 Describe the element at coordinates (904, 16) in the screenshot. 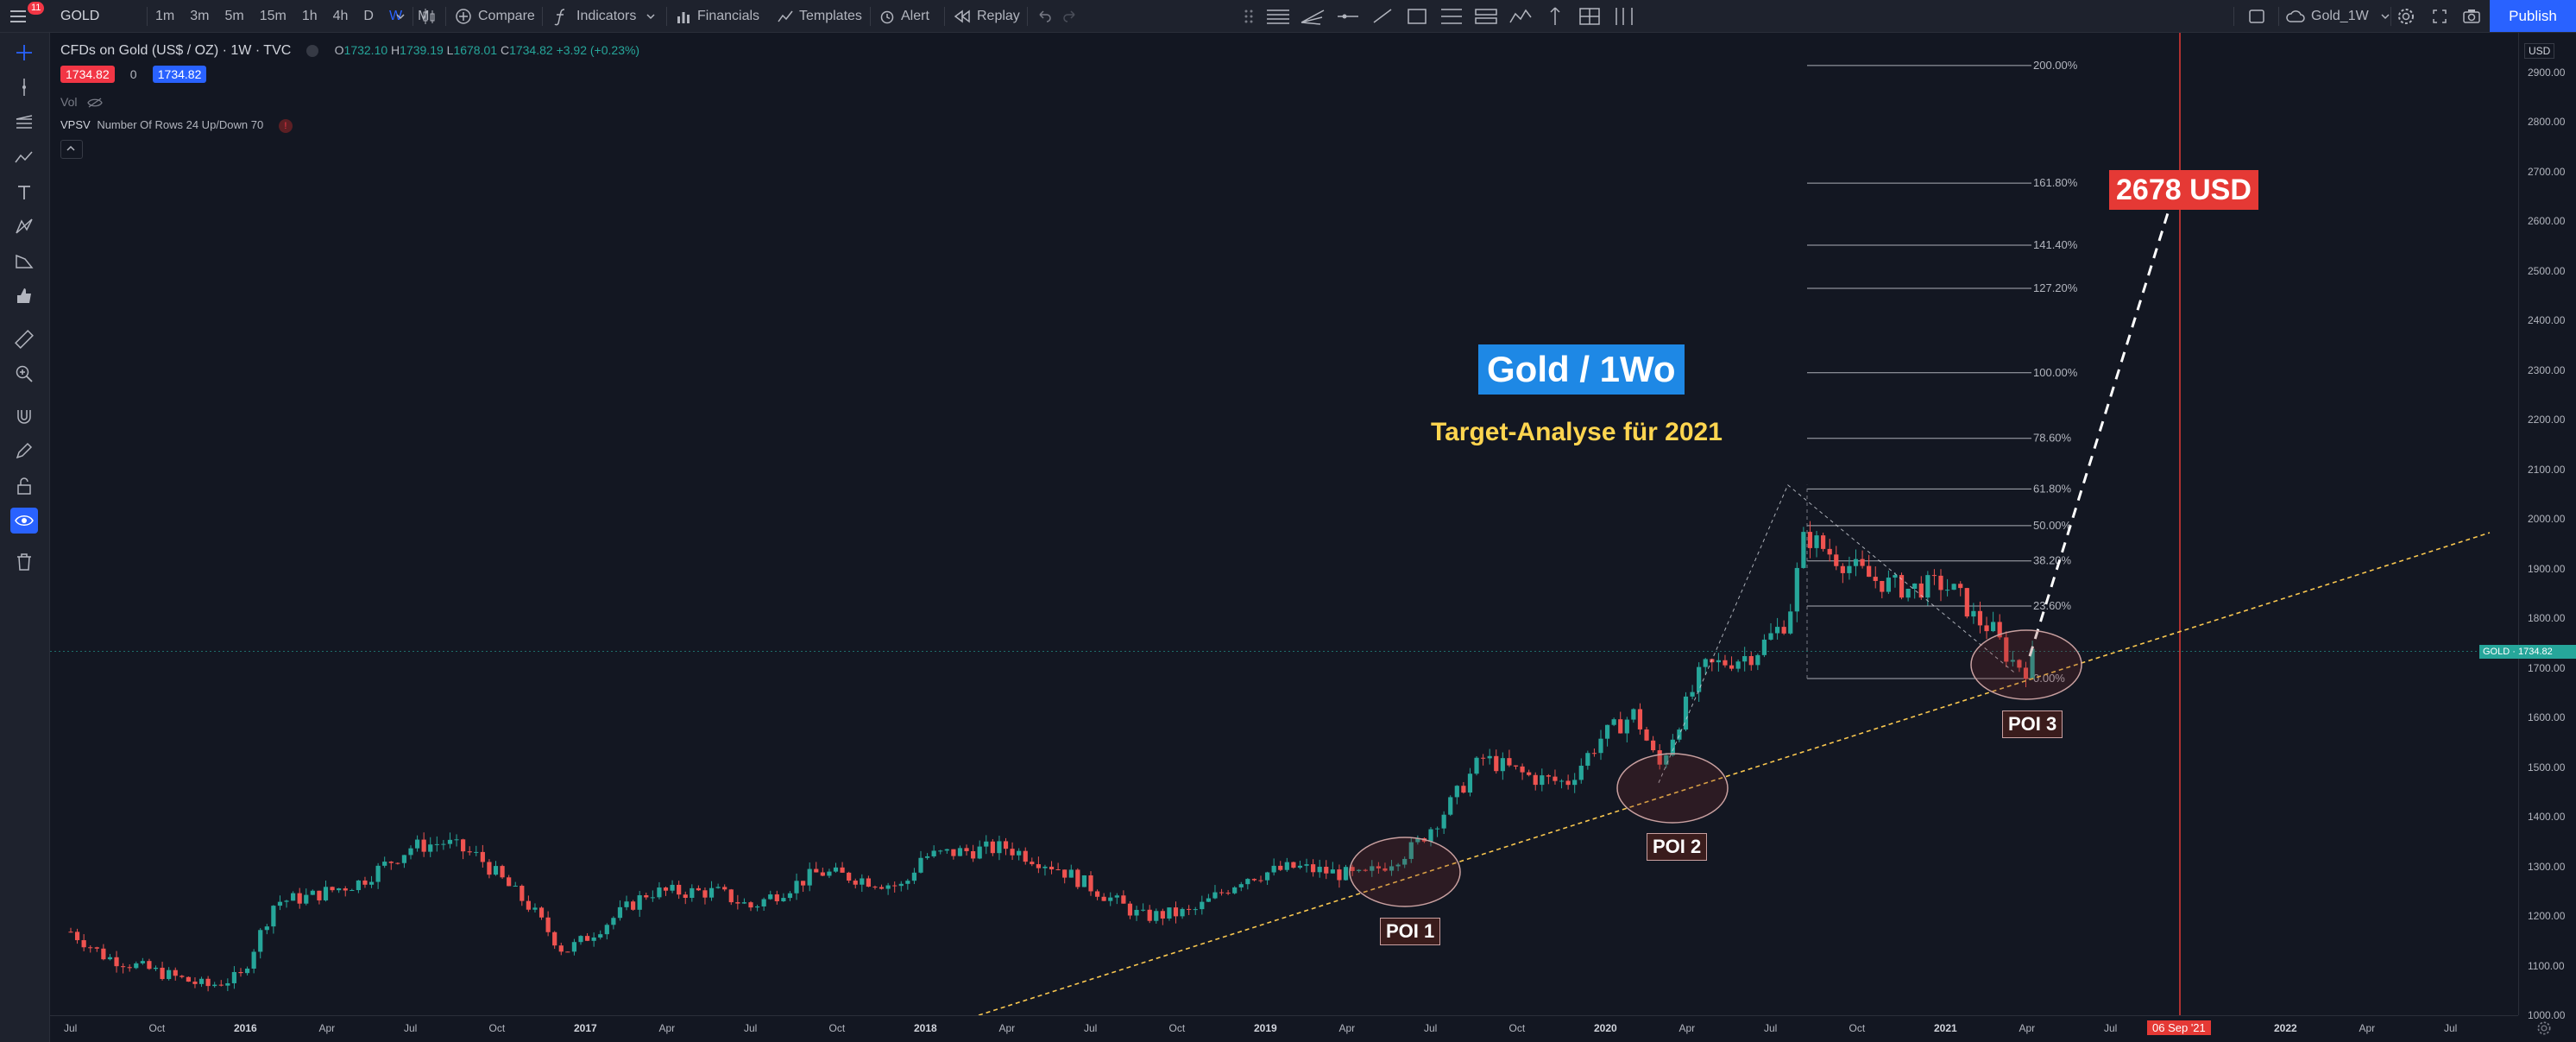

I see `alert-button: Alert` at that location.